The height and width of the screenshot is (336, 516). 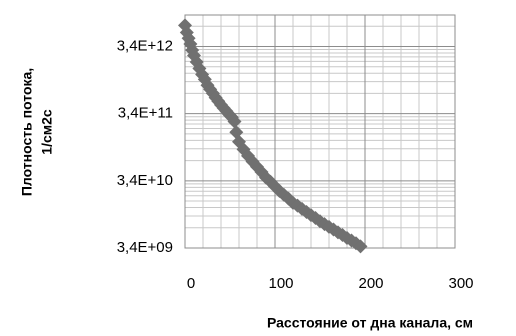 What do you see at coordinates (280, 283) in the screenshot?
I see `x-tick-label: 100` at bounding box center [280, 283].